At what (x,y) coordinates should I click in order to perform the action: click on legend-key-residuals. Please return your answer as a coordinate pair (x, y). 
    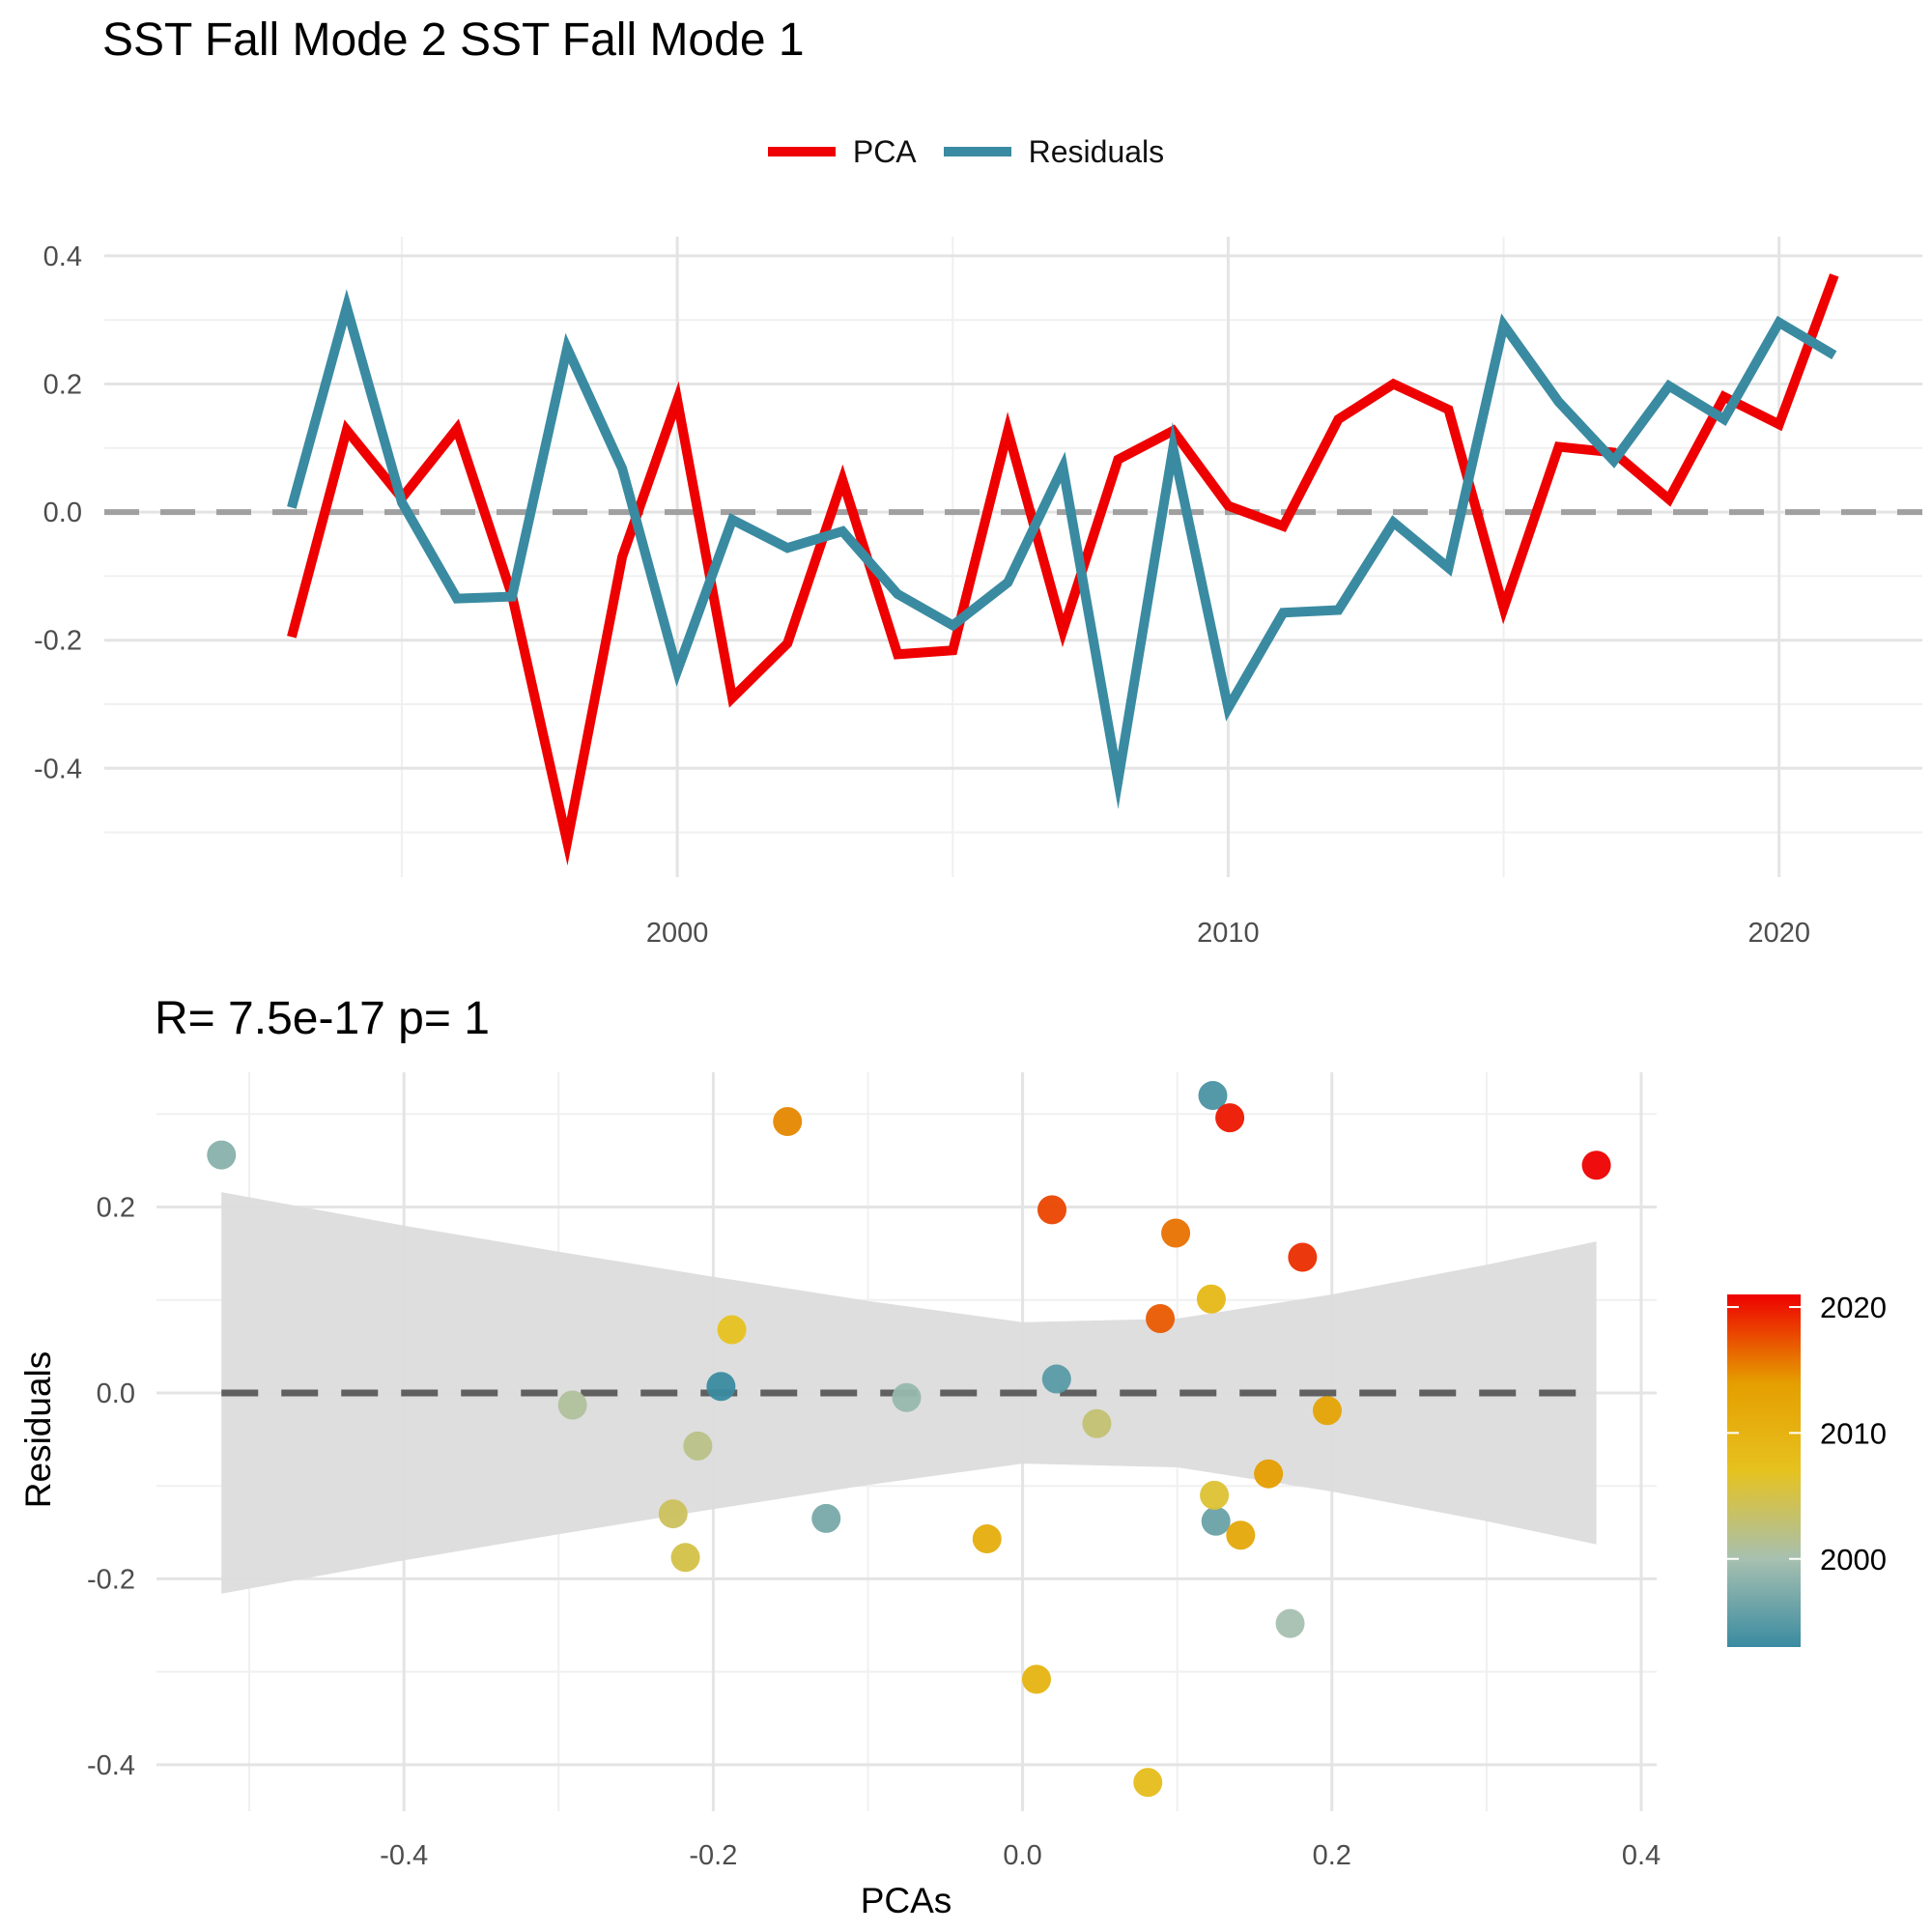
    Looking at the image, I should click on (977, 151).